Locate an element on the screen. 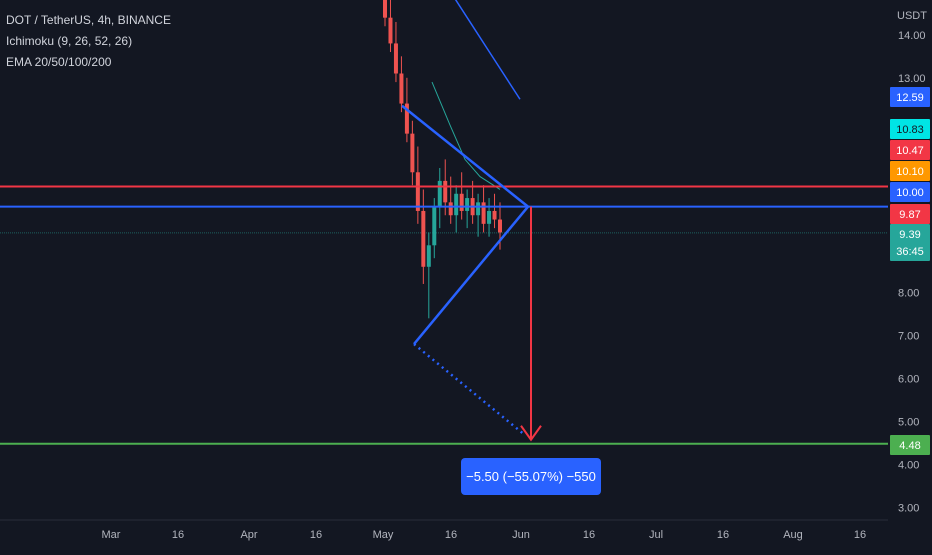 The image size is (932, 555). price-tick-label: 14.00 is located at coordinates (912, 36).